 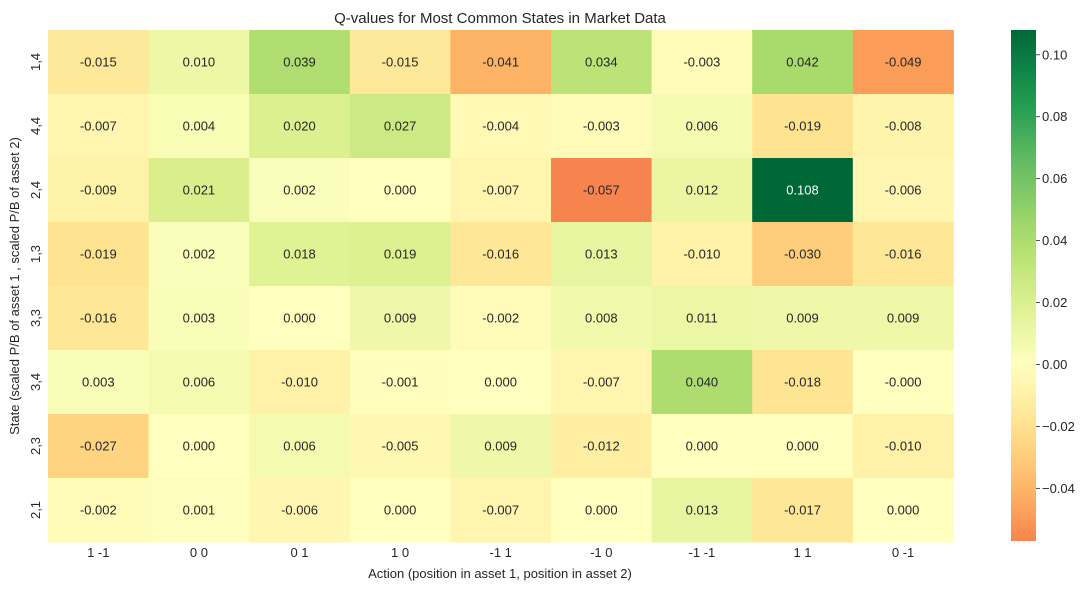 I want to click on x-tick-label: -1 1, so click(x=500, y=552).